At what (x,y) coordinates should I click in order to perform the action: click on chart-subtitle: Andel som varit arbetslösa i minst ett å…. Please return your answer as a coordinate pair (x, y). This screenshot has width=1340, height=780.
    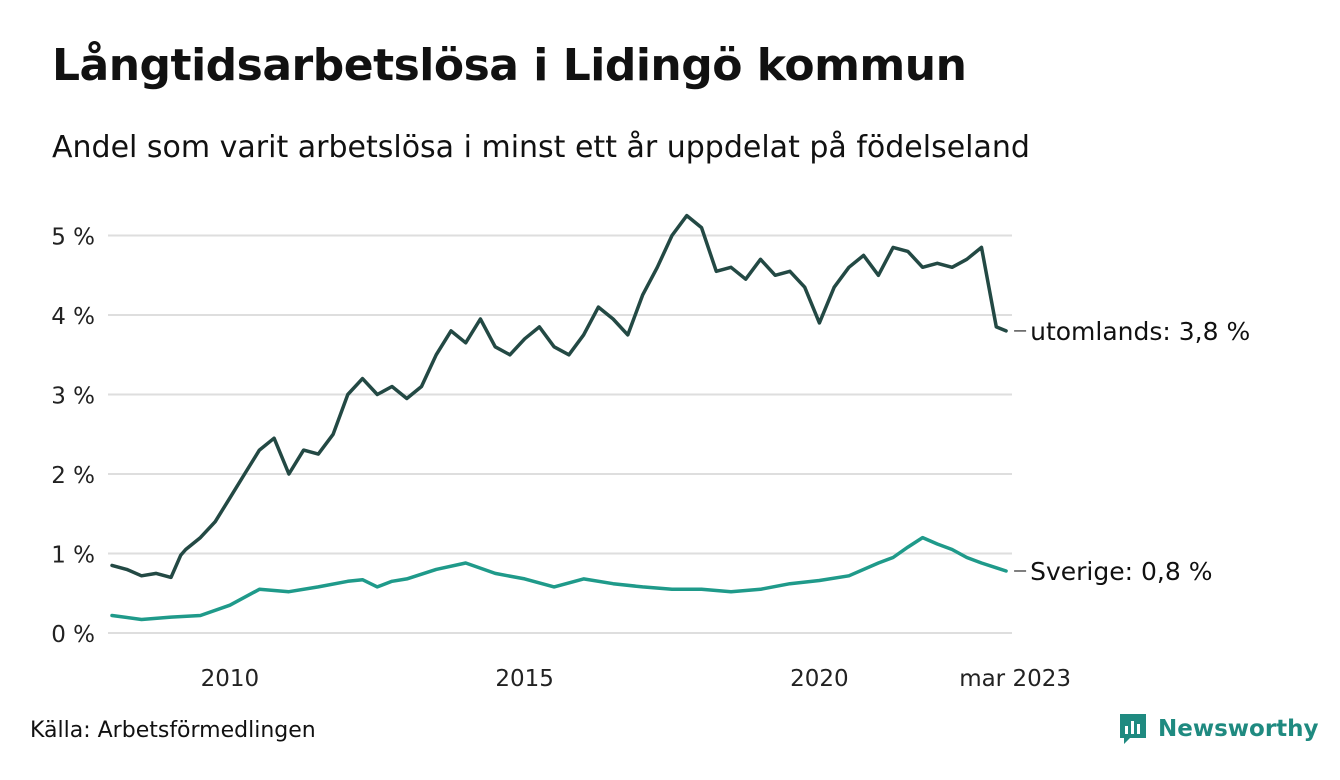
    Looking at the image, I should click on (541, 147).